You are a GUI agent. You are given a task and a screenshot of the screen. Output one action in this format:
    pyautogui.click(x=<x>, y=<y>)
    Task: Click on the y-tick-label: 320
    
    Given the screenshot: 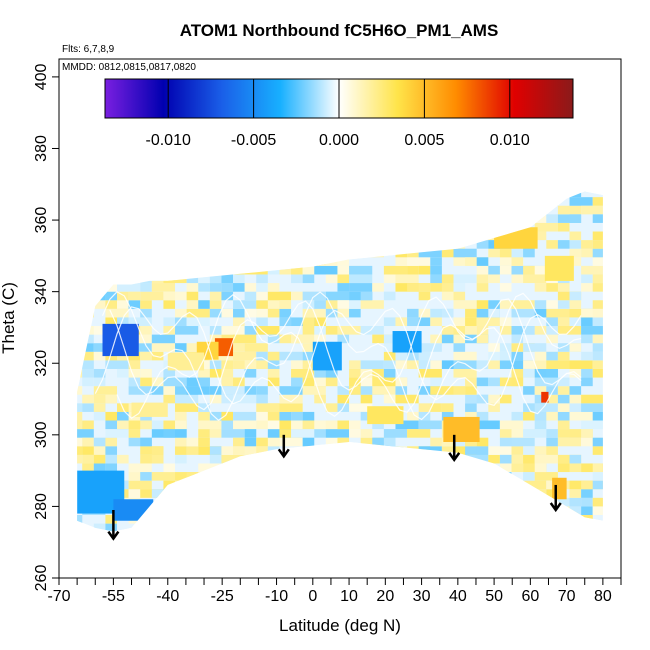 What is the action you would take?
    pyautogui.click(x=41, y=363)
    